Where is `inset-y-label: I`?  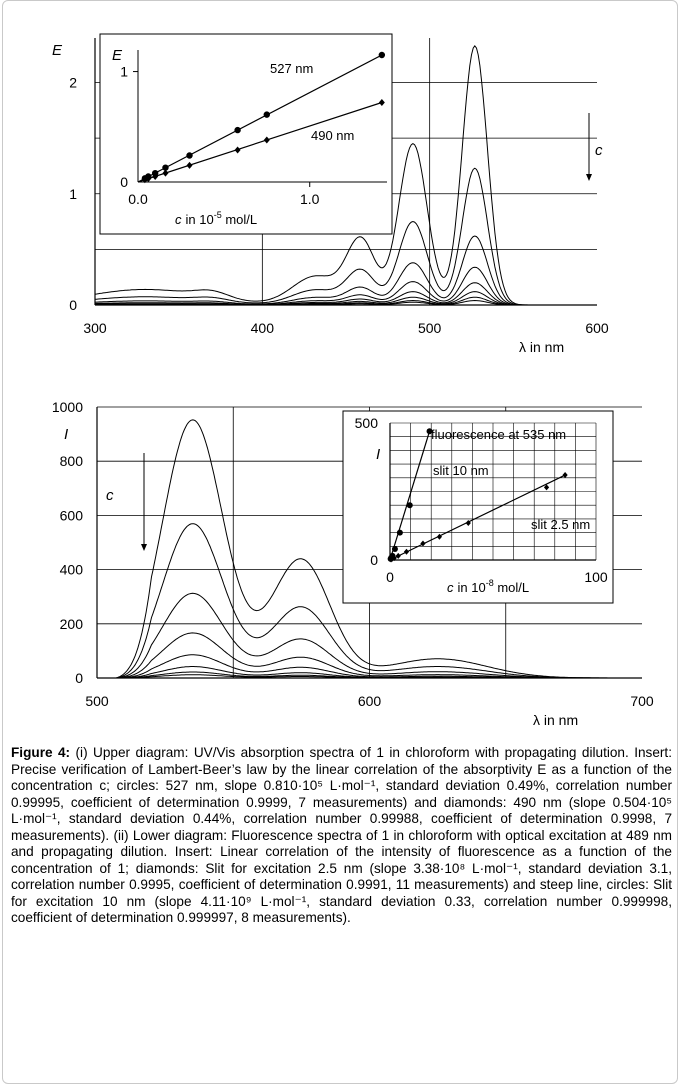
inset-y-label: I is located at coordinates (378, 454).